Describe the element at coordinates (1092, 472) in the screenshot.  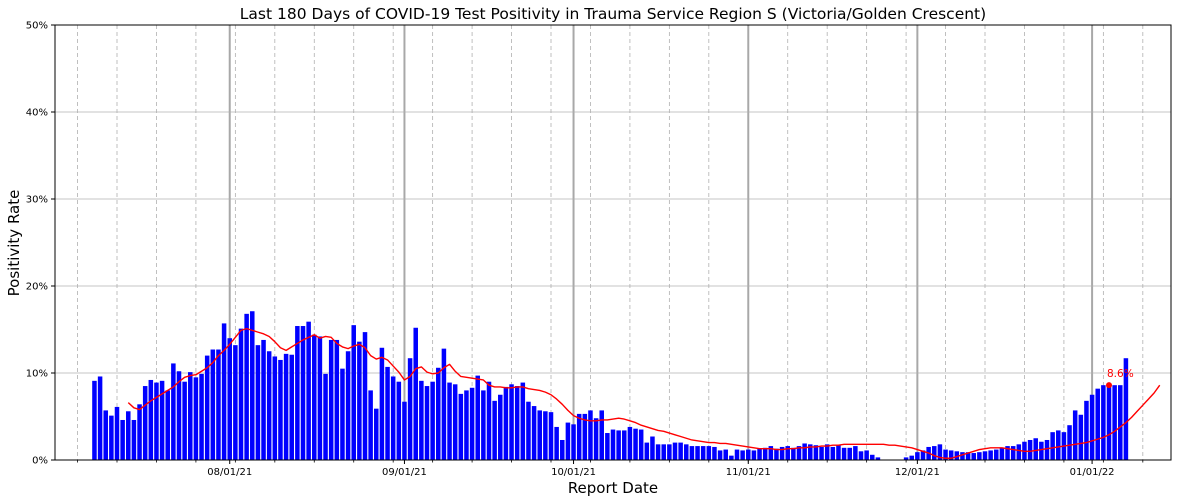
I see `x-tick-label: 01/01/22` at that location.